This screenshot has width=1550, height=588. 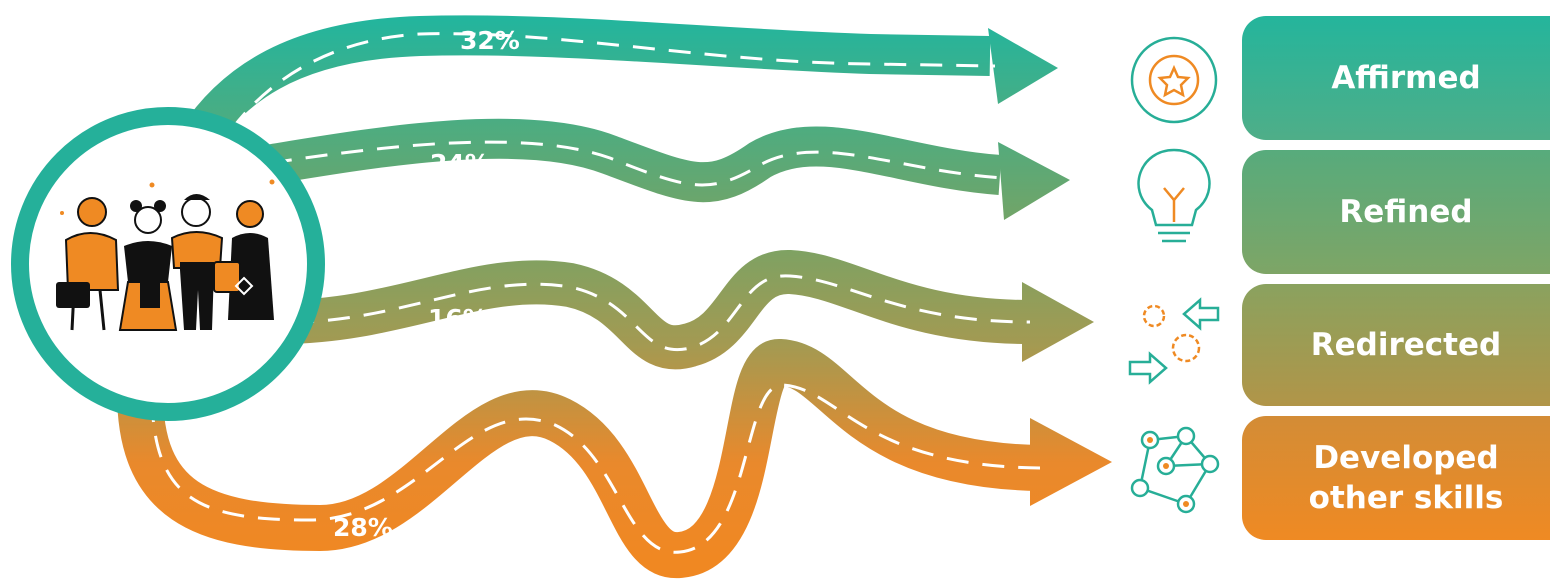 I want to click on percent-label-refined: 24%, so click(x=460, y=163).